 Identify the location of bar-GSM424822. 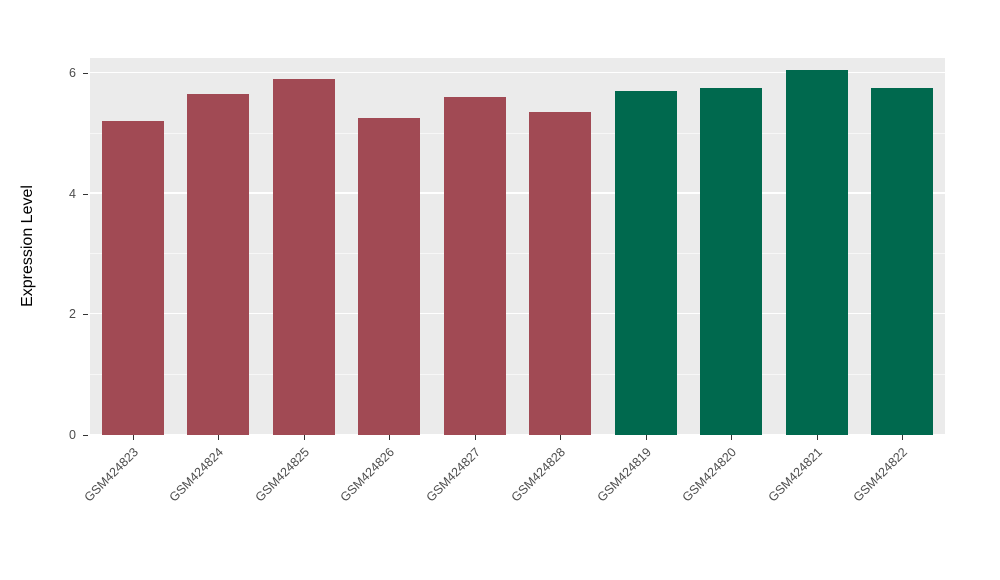
(902, 261).